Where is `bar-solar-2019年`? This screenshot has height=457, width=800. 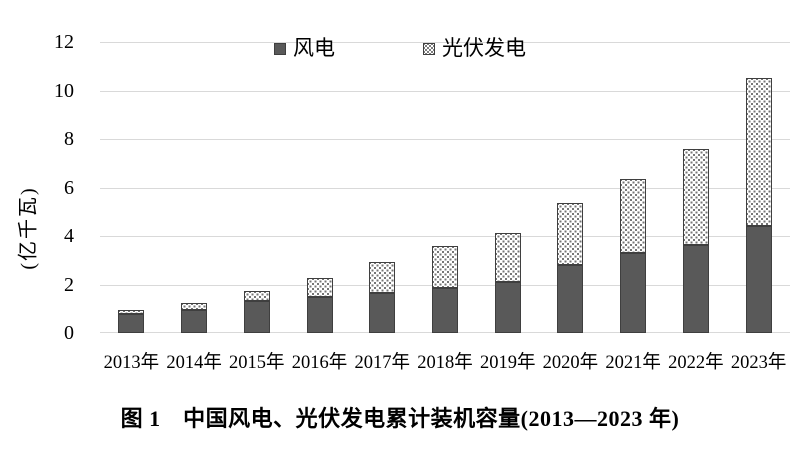 bar-solar-2019年 is located at coordinates (507, 257).